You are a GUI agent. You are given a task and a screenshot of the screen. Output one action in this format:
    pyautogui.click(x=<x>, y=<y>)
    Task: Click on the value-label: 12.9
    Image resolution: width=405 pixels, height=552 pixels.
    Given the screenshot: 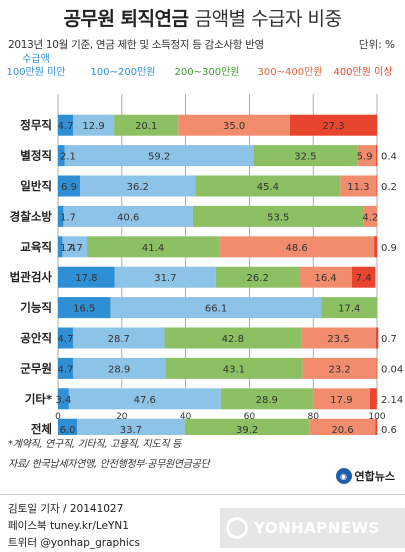 What is the action you would take?
    pyautogui.click(x=93, y=126)
    